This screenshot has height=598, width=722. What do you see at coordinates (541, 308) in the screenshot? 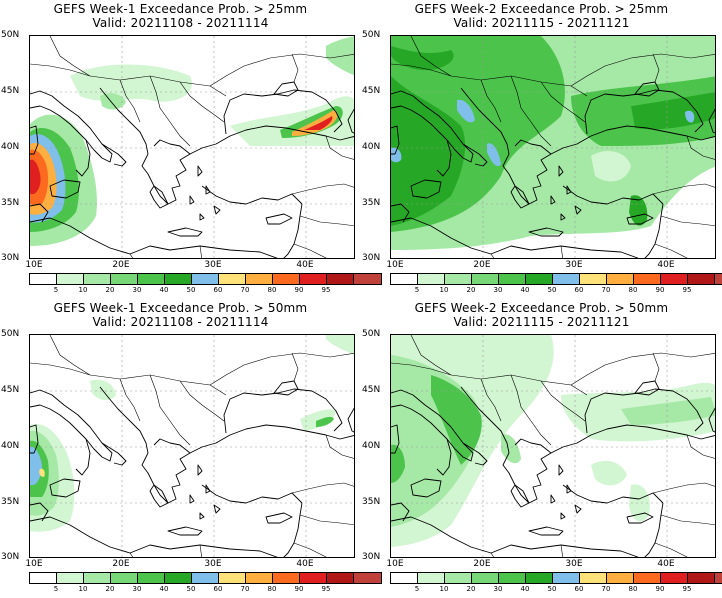
I see `panel-title: GEFS Week-2 Exceedance Prob. > 50mm` at bounding box center [541, 308].